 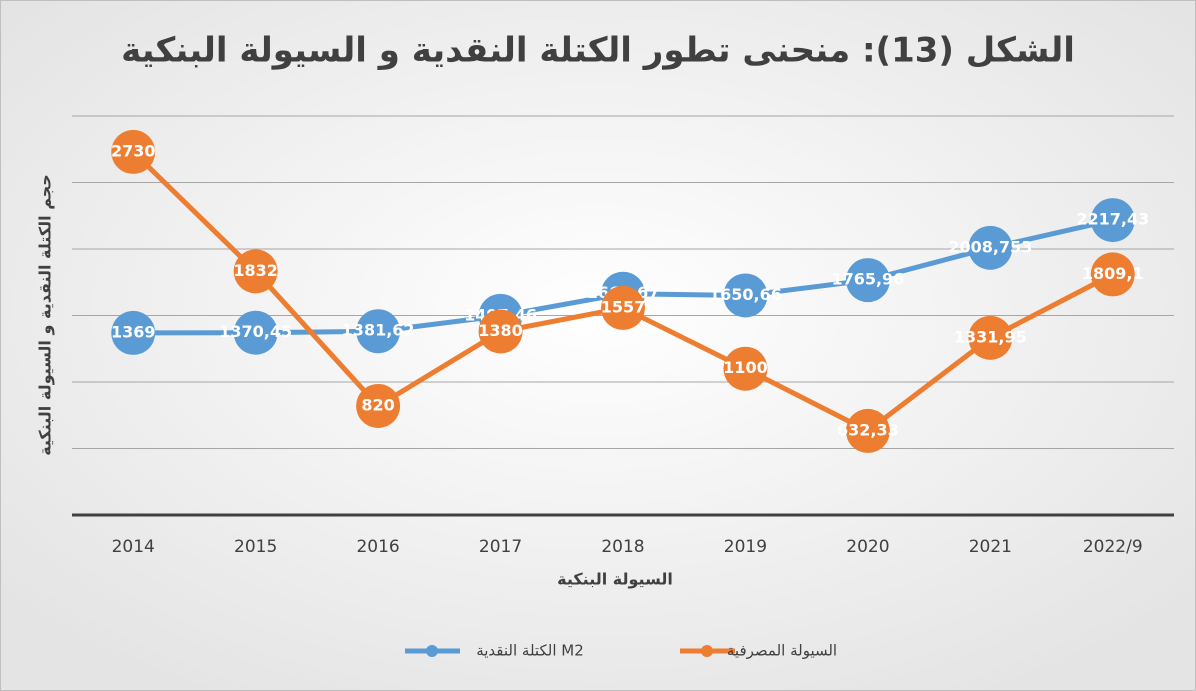 I want to click on x-tick-label: 2016, so click(x=377, y=547).